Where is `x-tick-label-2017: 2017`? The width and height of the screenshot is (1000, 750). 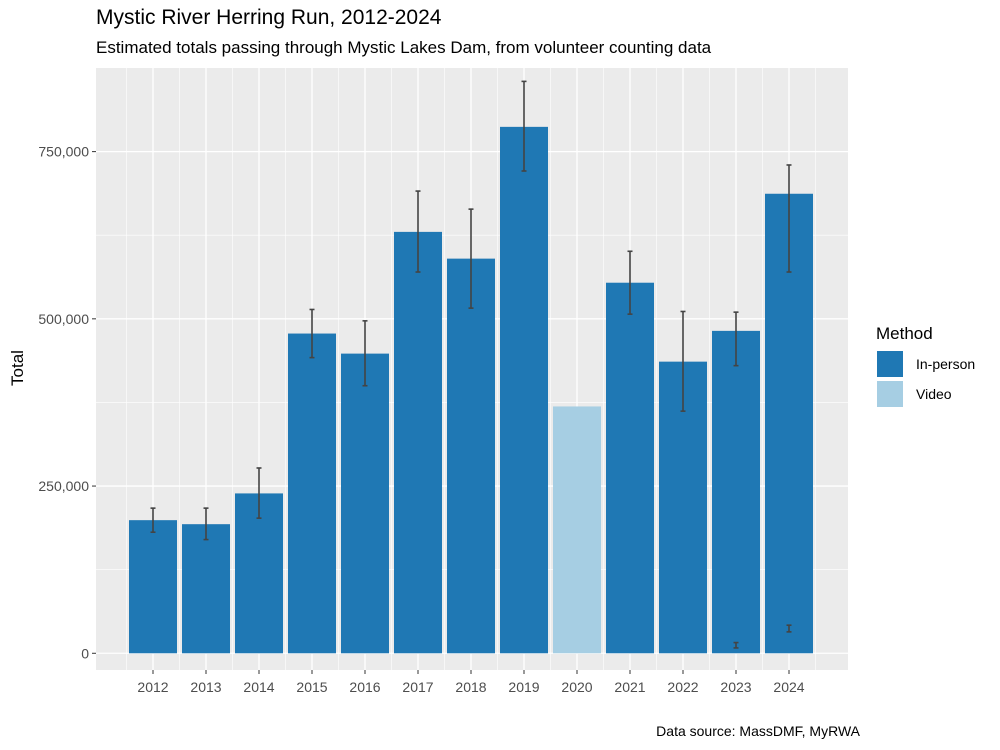 x-tick-label-2017: 2017 is located at coordinates (417, 687).